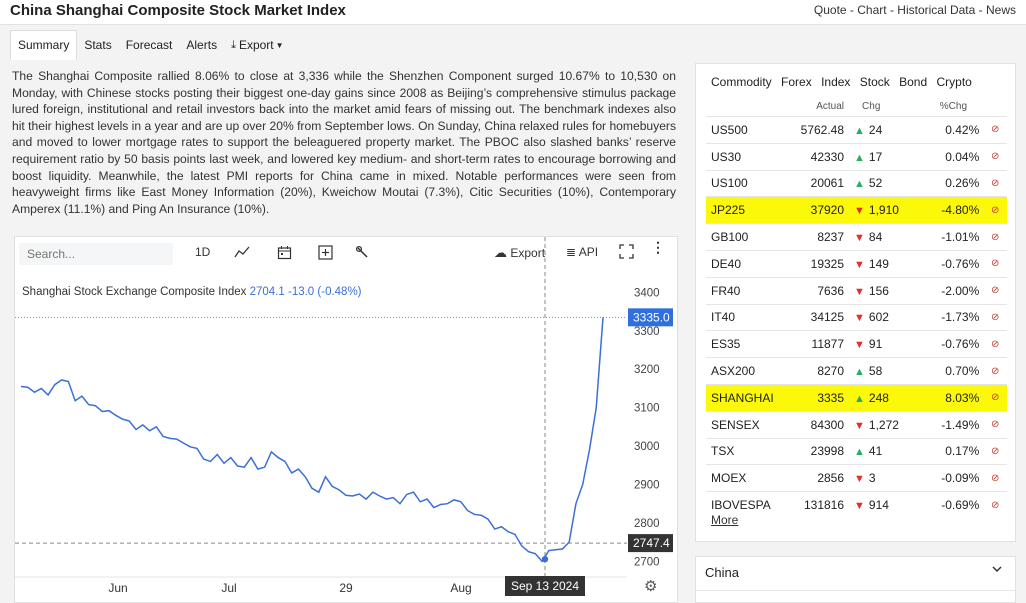 The height and width of the screenshot is (603, 1026). Describe the element at coordinates (325, 254) in the screenshot. I see `add-indicator-icon` at that location.